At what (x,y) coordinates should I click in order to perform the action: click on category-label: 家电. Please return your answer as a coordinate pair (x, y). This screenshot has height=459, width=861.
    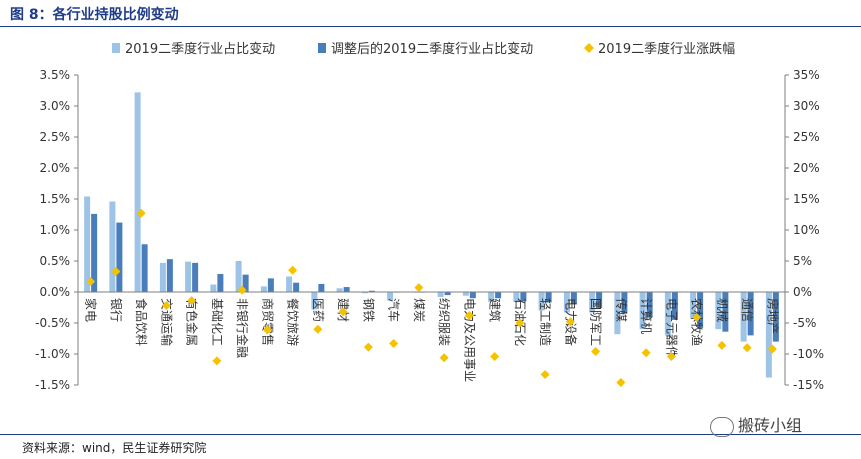
    Looking at the image, I should click on (91, 310).